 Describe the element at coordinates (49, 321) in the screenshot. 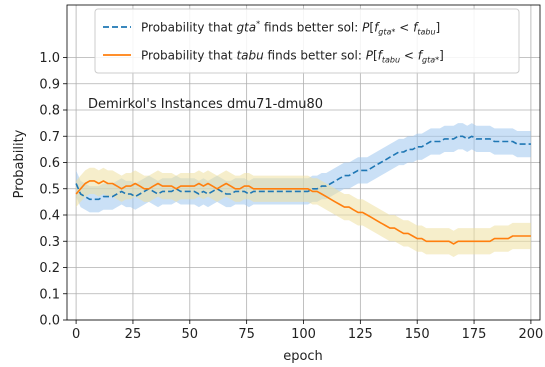

I see `y-tick-label: 0.0` at that location.